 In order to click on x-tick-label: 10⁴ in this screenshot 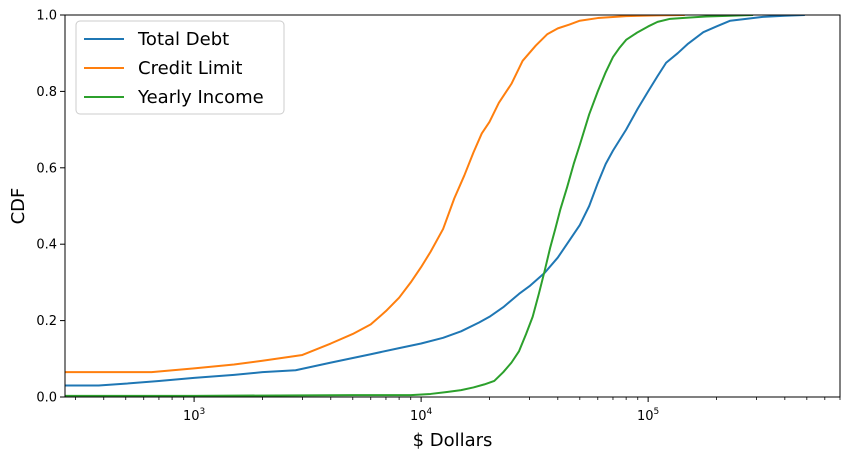, I will do `click(421, 415)`.